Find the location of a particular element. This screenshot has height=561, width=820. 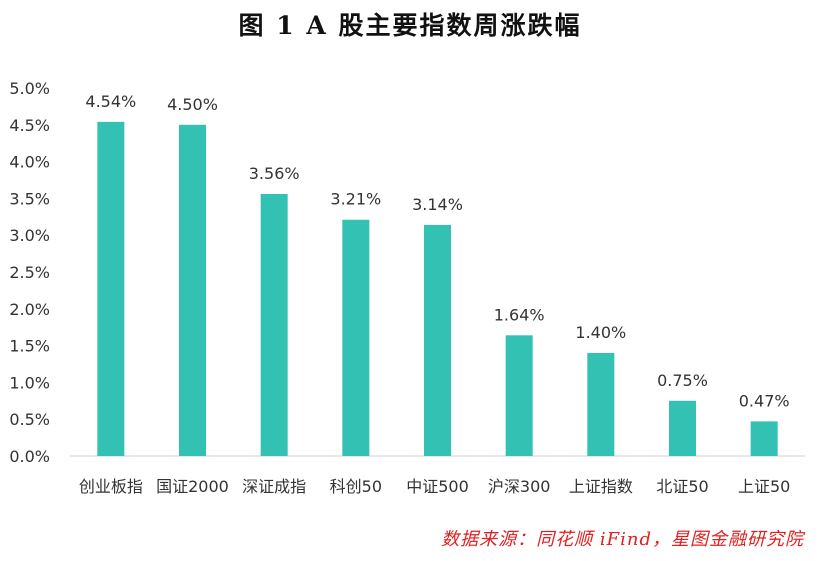

y-tick-label: 3.5% is located at coordinates (29, 198).